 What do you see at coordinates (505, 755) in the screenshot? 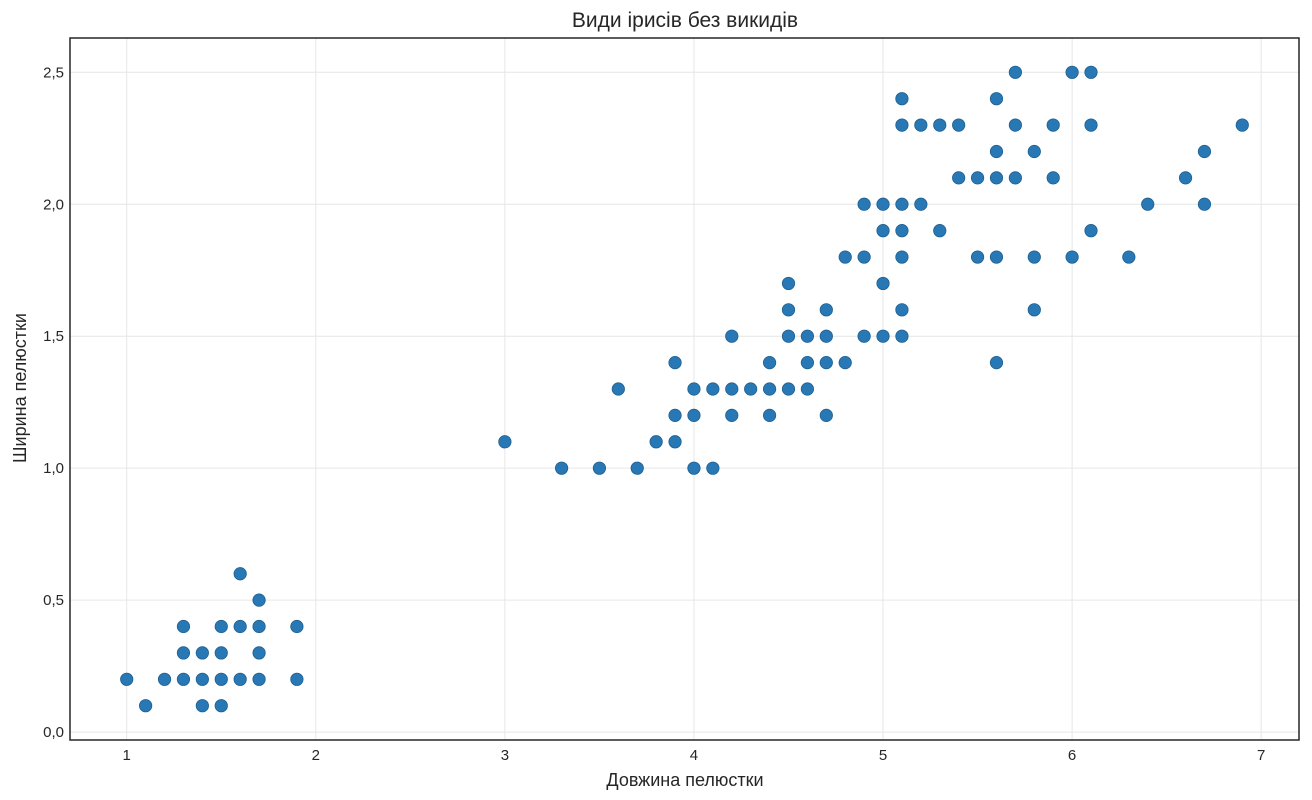
I see `x-tick-label: 3` at bounding box center [505, 755].